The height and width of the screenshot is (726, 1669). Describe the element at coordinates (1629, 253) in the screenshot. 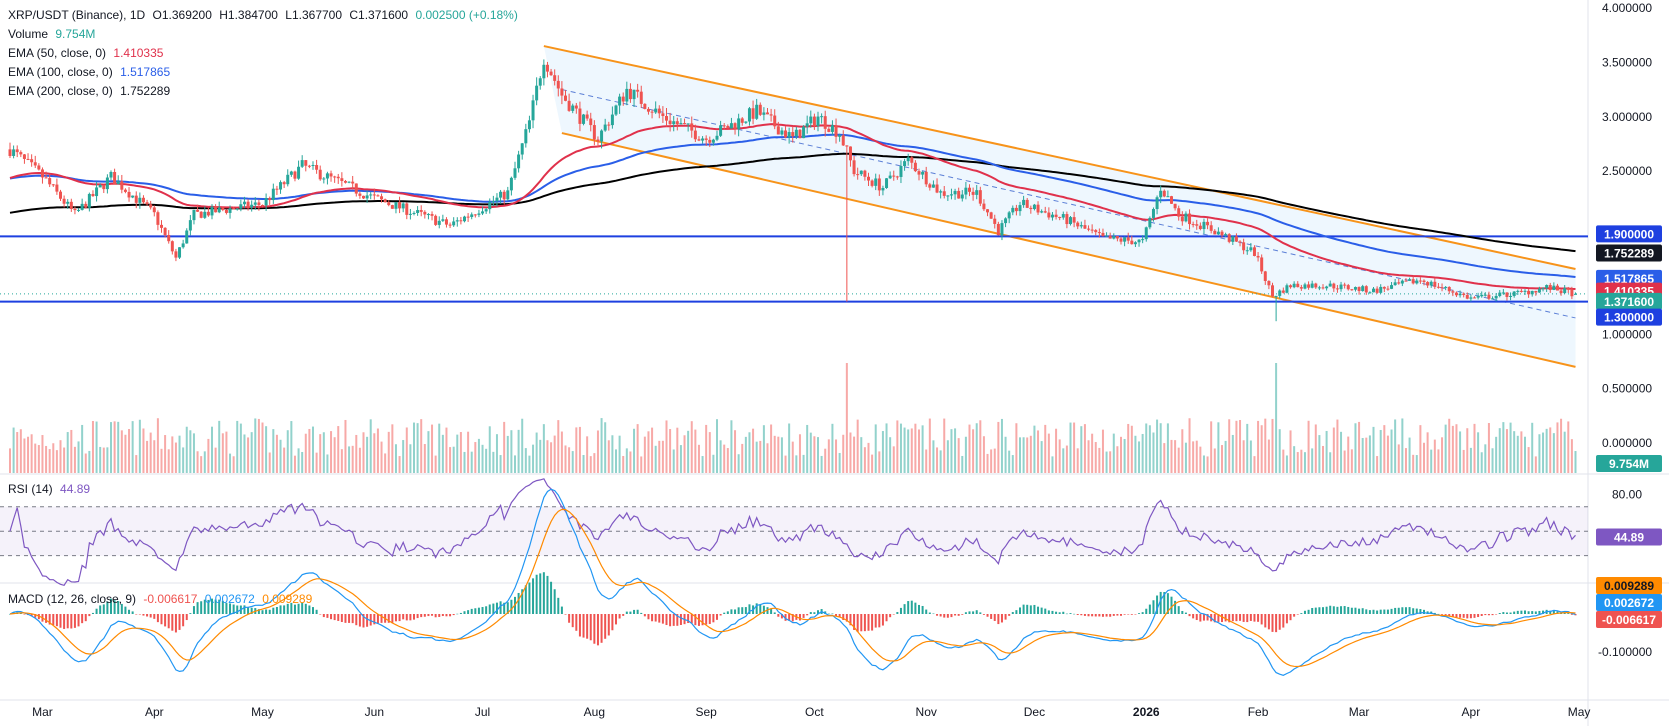

I see `svg-text: 1.752289` at that location.